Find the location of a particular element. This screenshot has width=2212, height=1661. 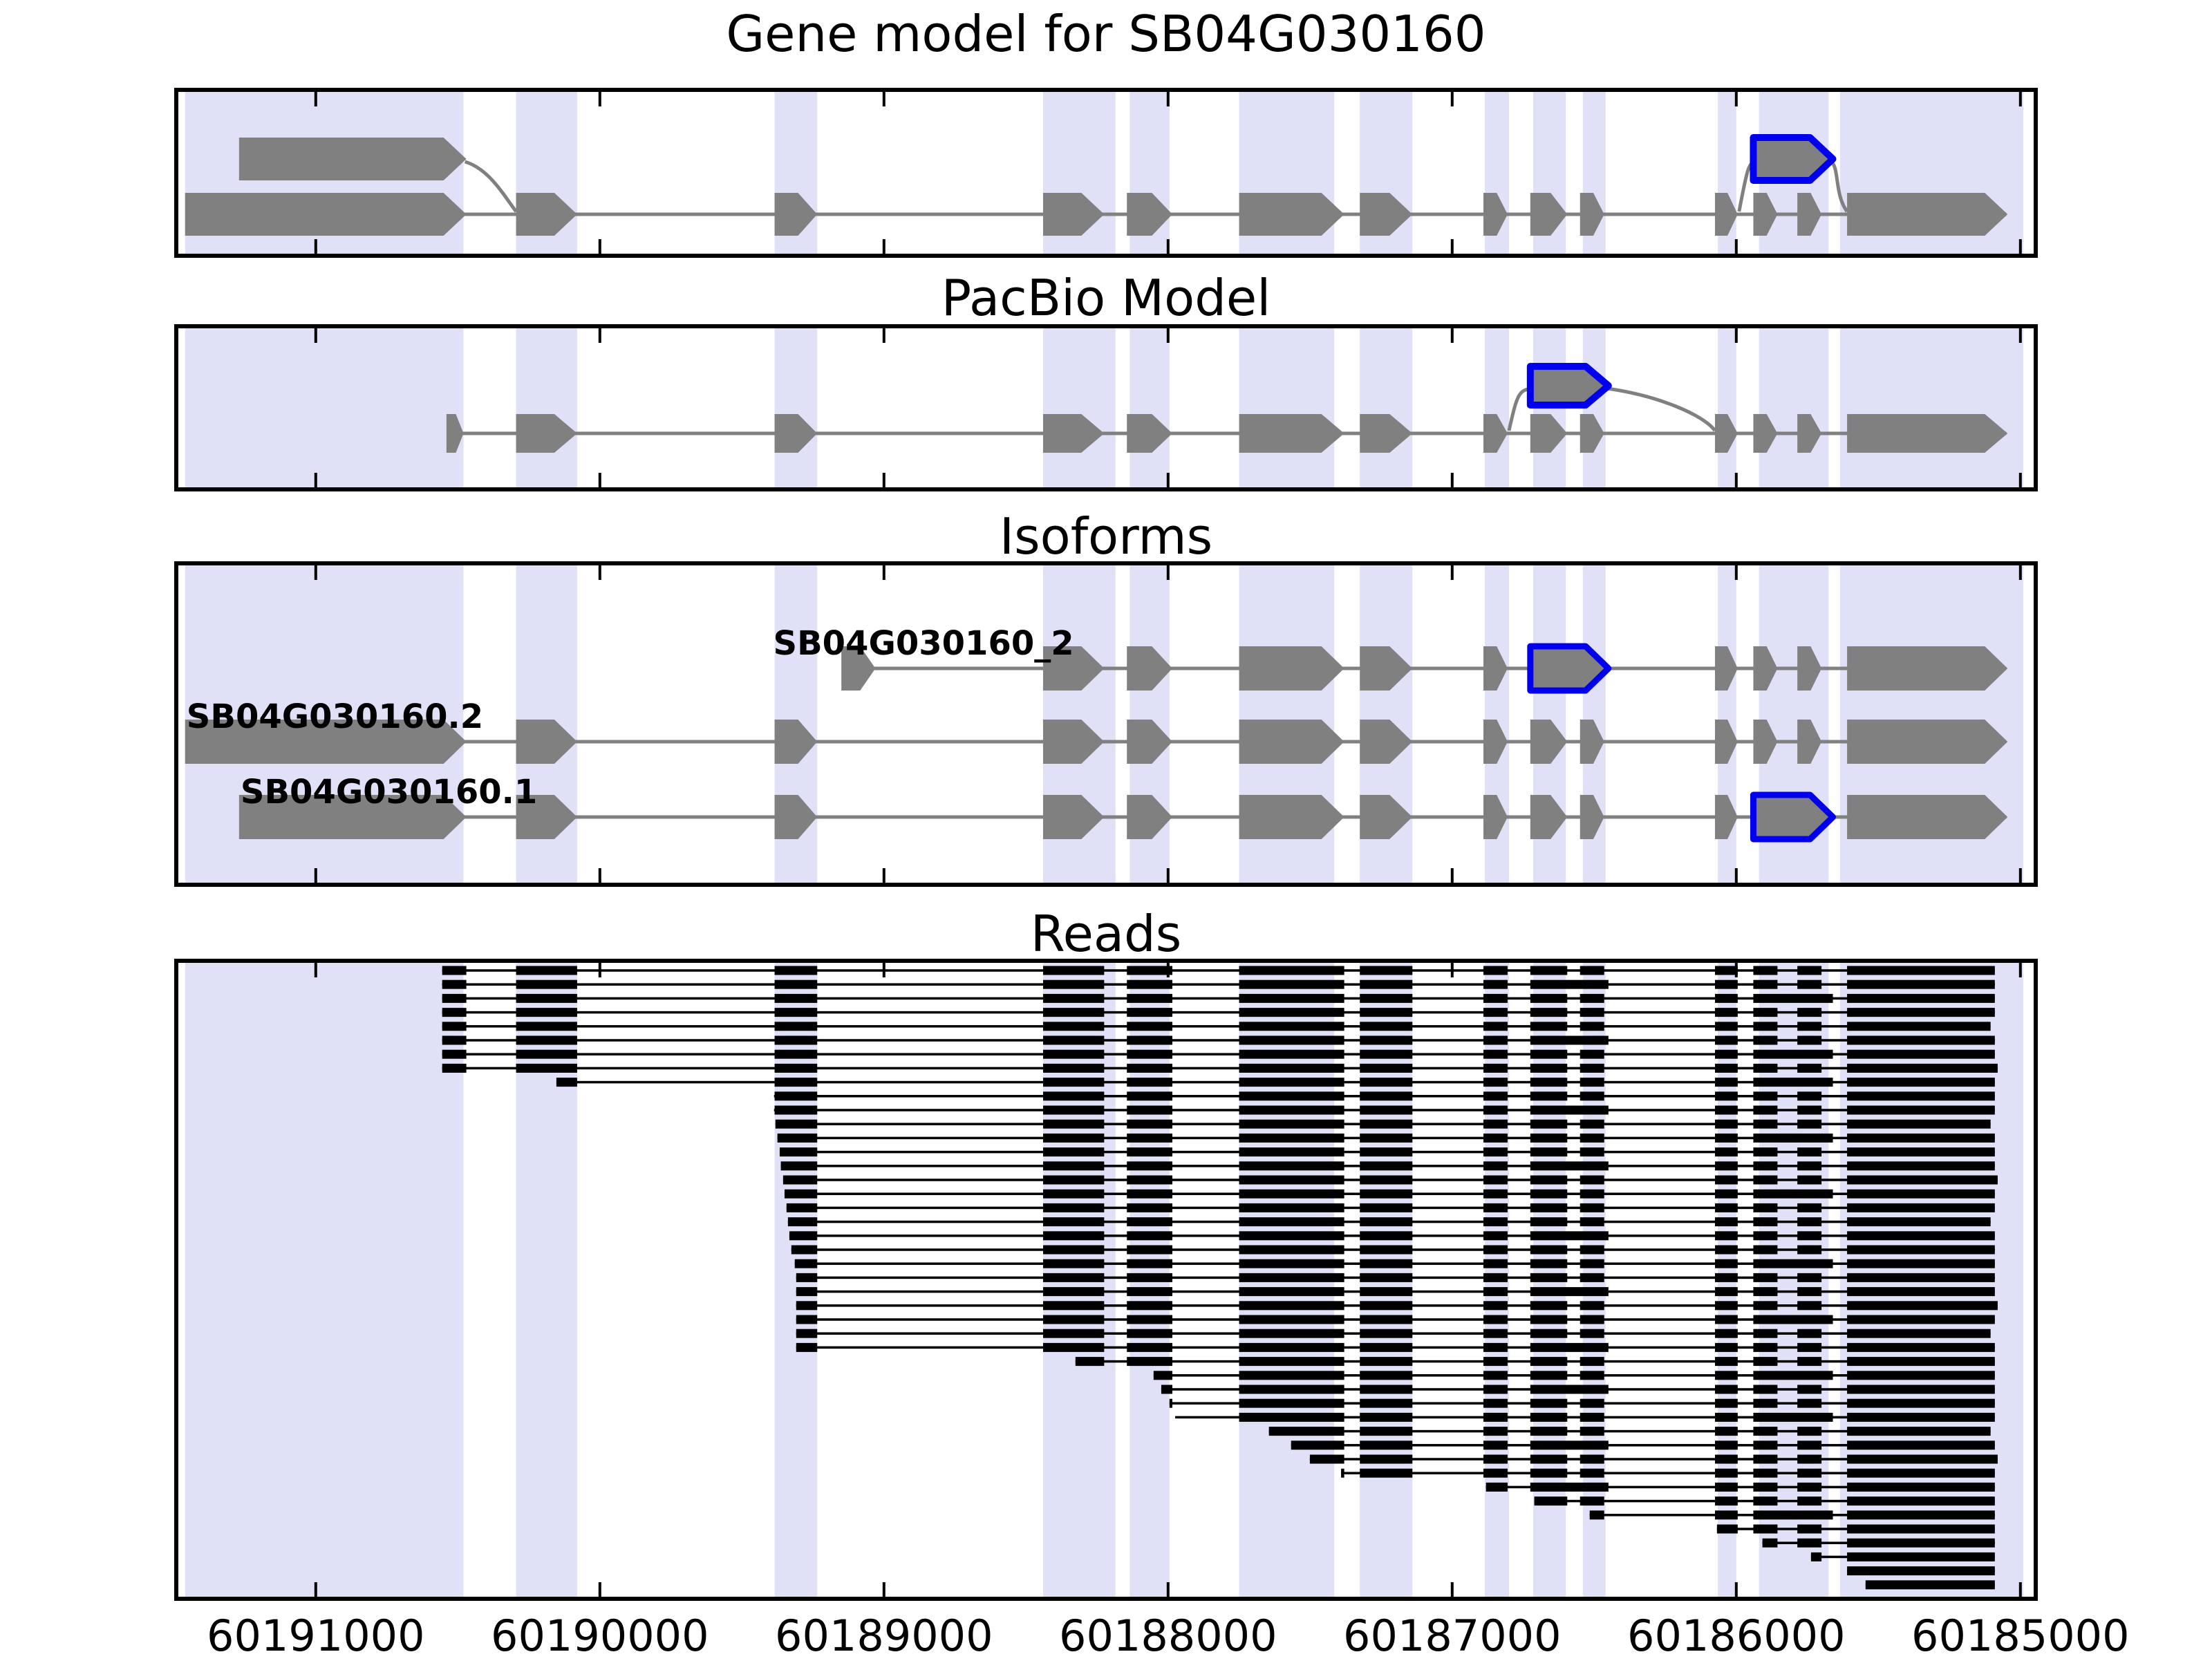

x-axis-tick-label: 60187000 is located at coordinates (1452, 1636).